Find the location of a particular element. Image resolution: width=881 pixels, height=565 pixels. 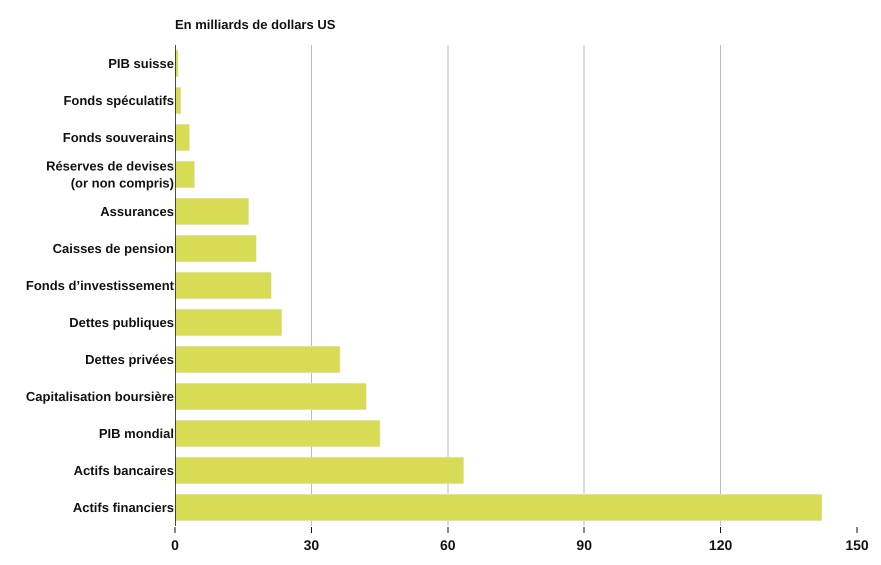

y-tick-label: Actifs bancaires is located at coordinates (124, 470).